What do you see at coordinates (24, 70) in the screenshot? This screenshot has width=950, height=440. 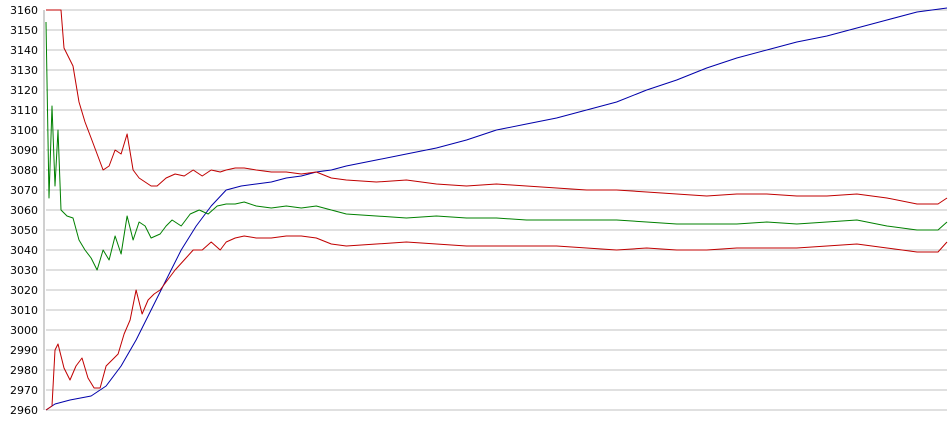 I see `y-tick-label: 3130` at bounding box center [24, 70].